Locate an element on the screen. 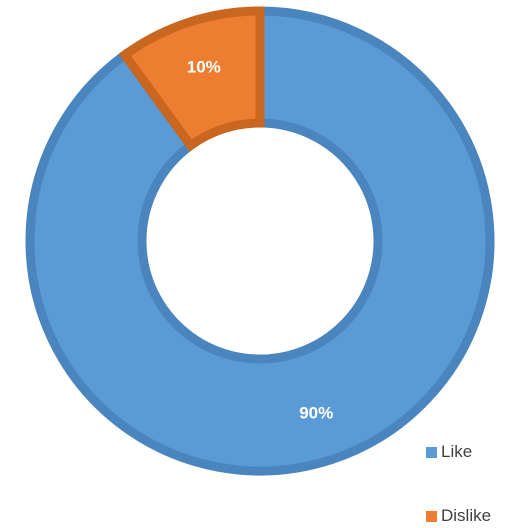 This screenshot has width=525, height=528. legend-swatch-like is located at coordinates (431, 452).